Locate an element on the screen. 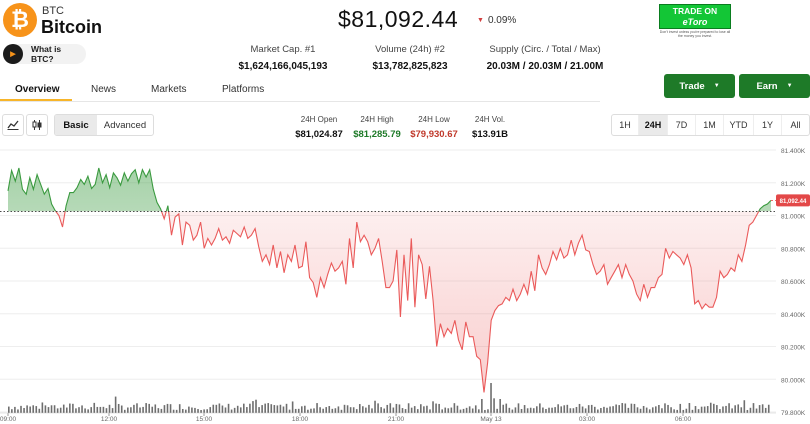  range-1h: 1H is located at coordinates (625, 125).